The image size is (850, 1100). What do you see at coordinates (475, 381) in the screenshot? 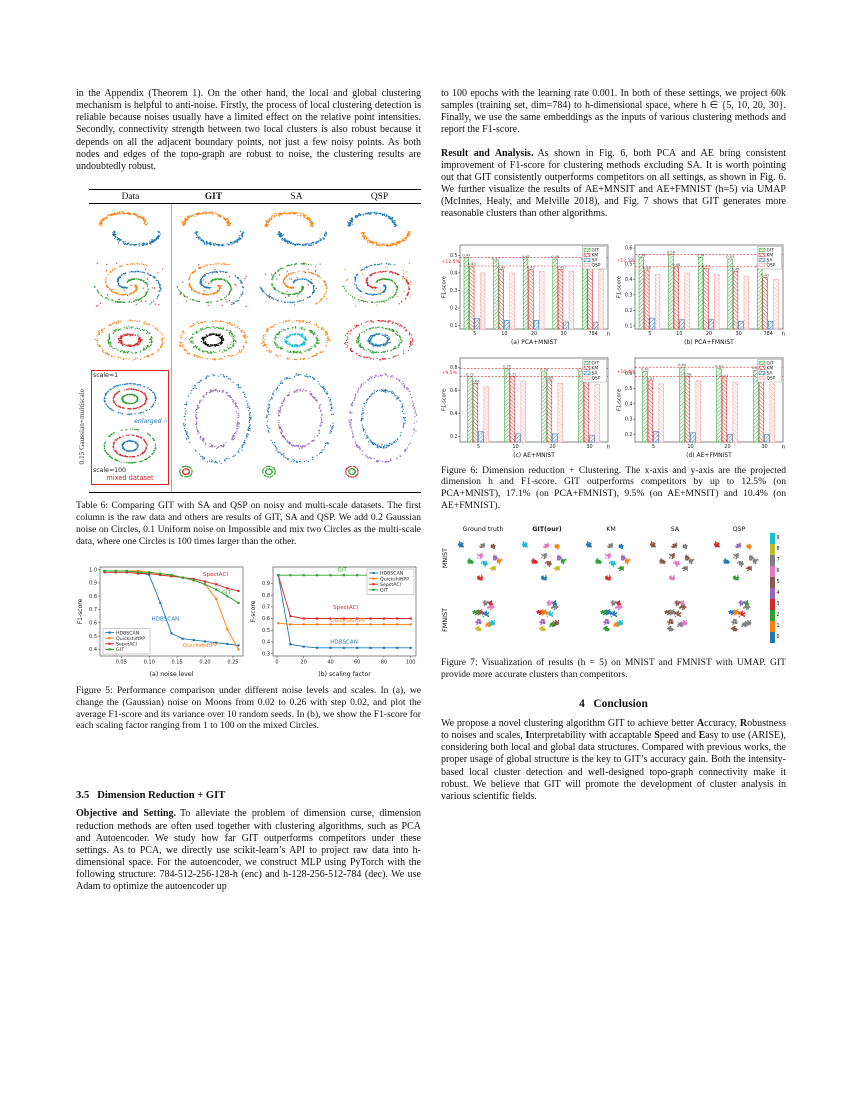
I see `svg-text: 0.66` at bounding box center [475, 381].